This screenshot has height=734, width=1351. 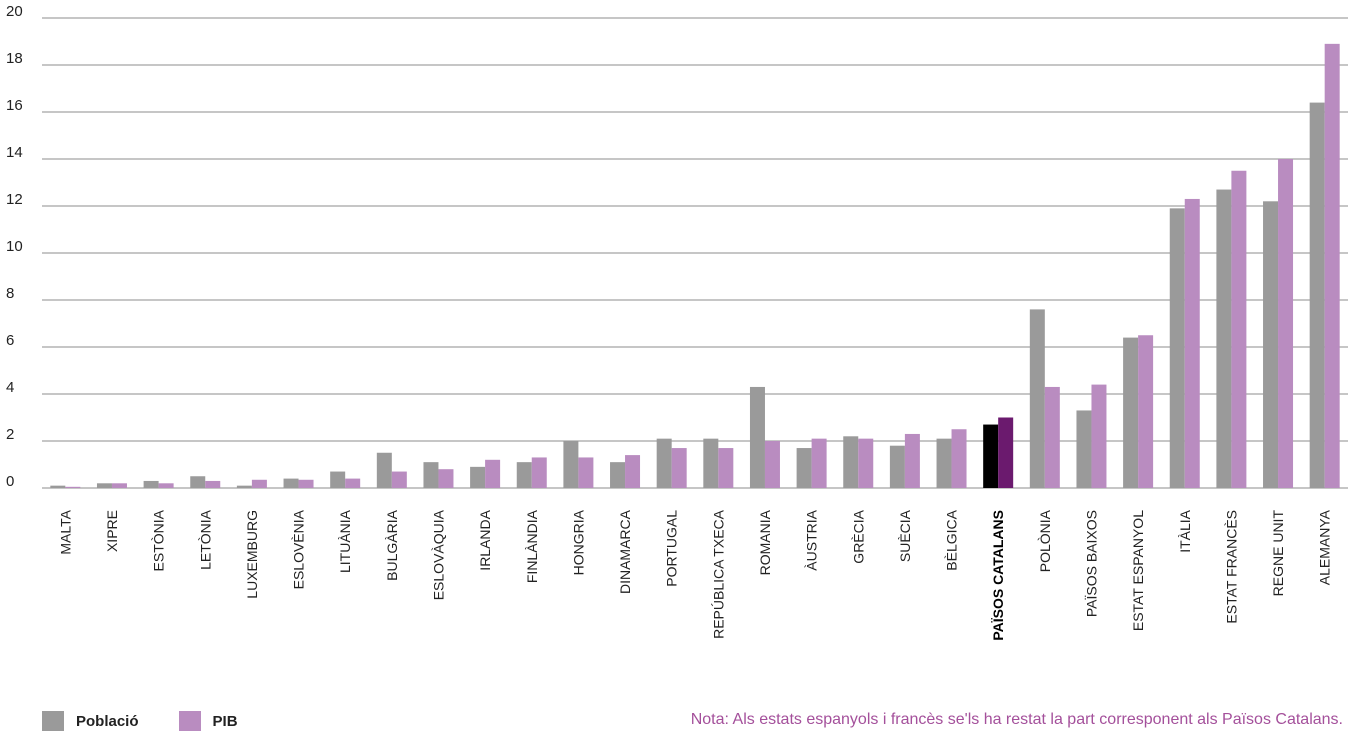 I want to click on y-tick-label: 0, so click(x=10, y=481).